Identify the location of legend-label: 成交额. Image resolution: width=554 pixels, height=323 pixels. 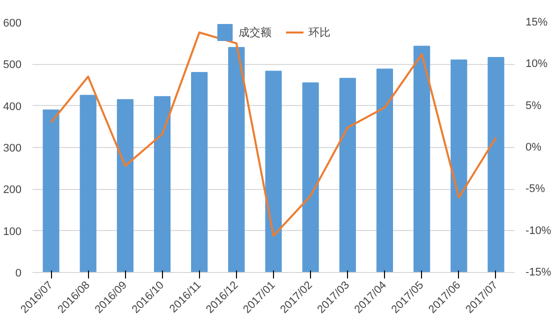
(255, 33).